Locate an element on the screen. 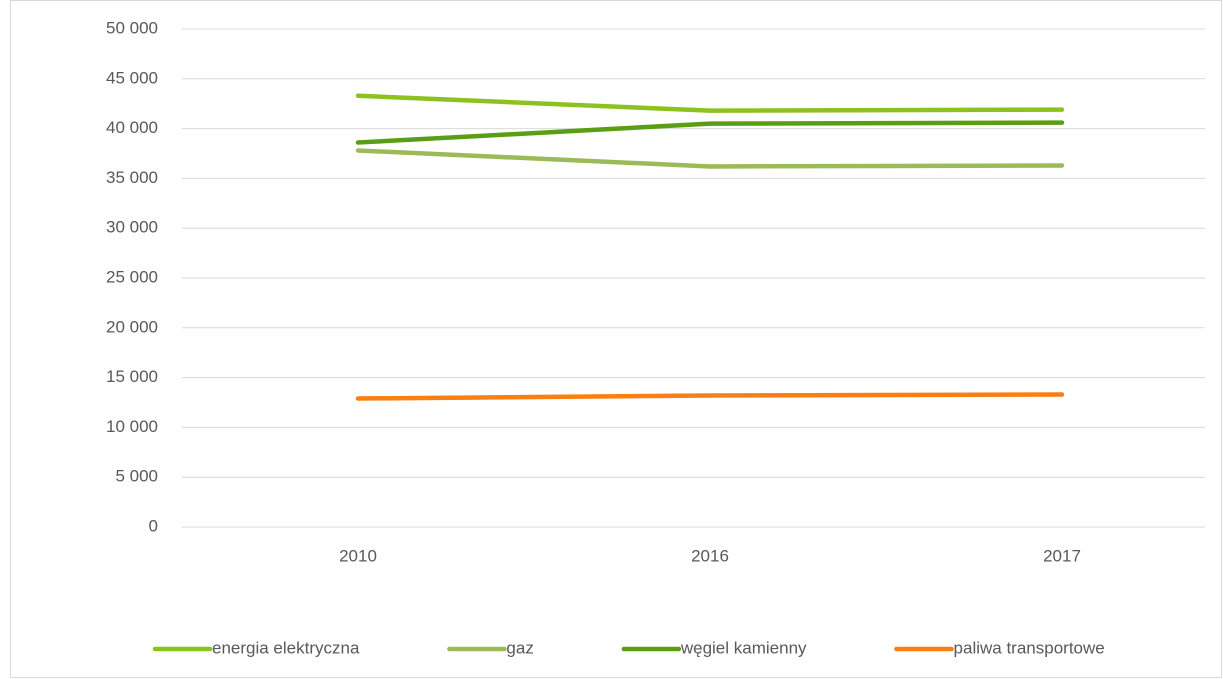  y-tick-label: 40 000 is located at coordinates (132, 127).